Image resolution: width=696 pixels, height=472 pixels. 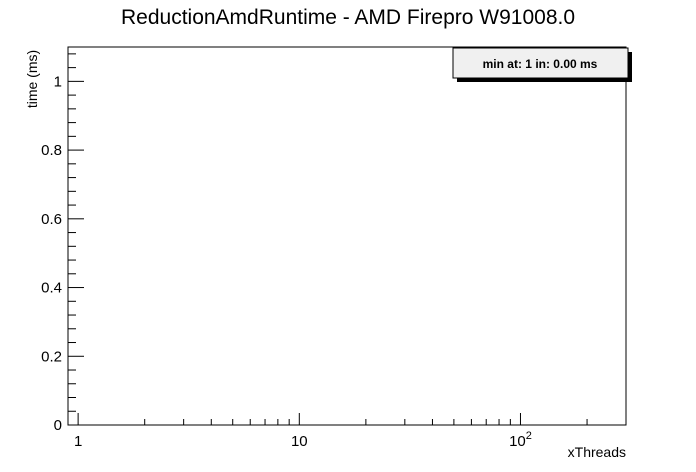 I want to click on y-tick-label: 0, so click(x=58, y=425).